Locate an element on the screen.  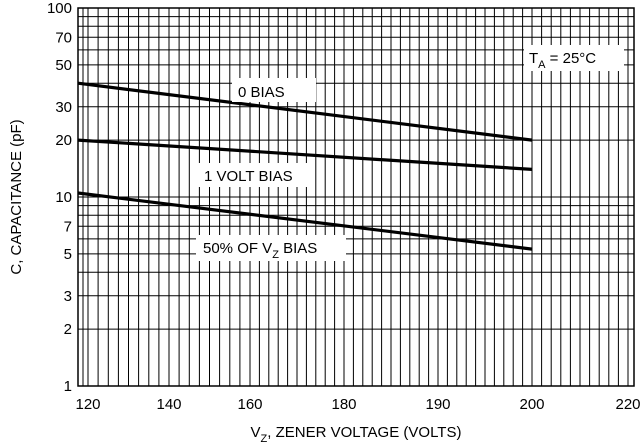
label-50-vz-rest: BIAS is located at coordinates (298, 248).